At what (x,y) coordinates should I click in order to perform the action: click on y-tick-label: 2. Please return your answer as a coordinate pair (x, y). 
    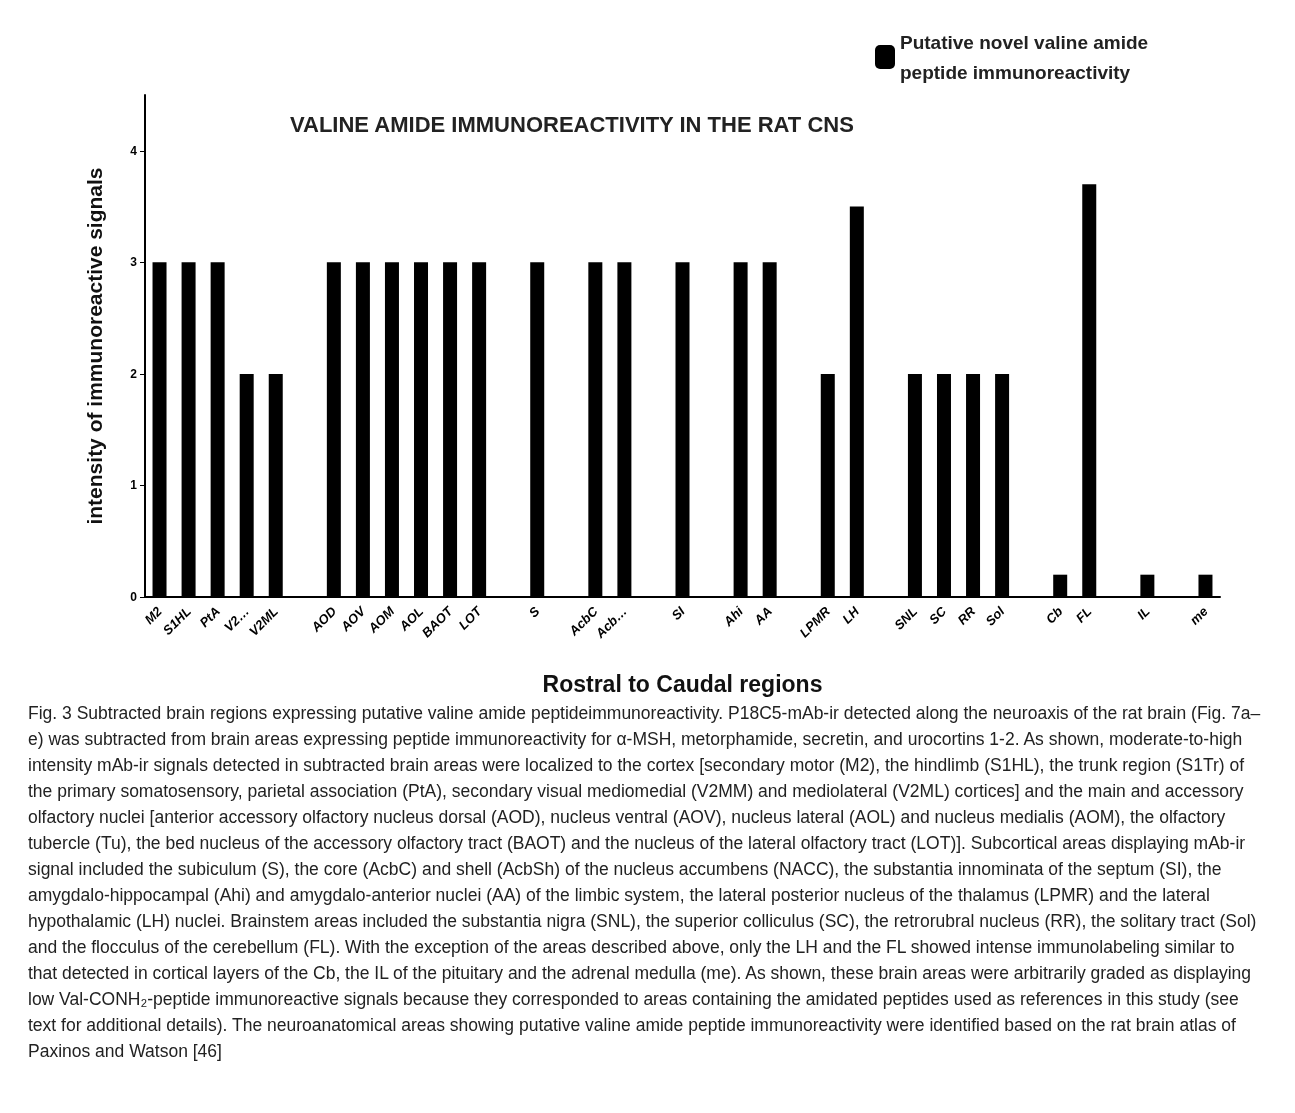
    Looking at the image, I should click on (134, 373).